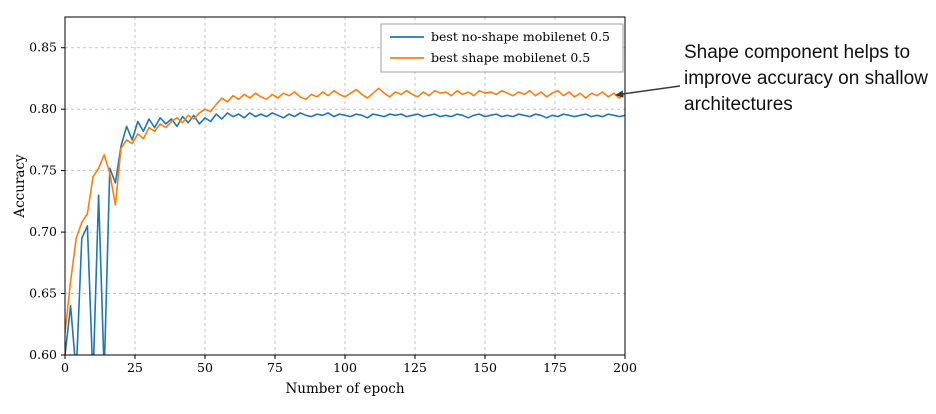 This screenshot has width=936, height=414. What do you see at coordinates (344, 389) in the screenshot?
I see `x-axis-label: Number of epoch` at bounding box center [344, 389].